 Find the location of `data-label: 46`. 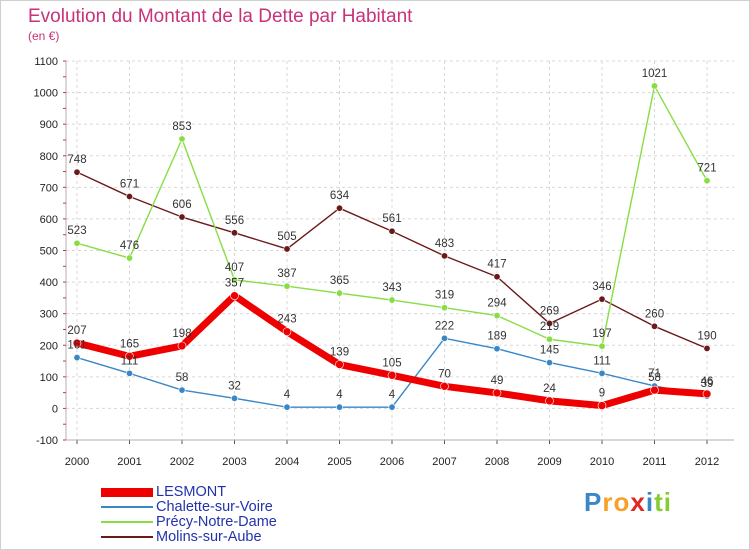

data-label: 46 is located at coordinates (707, 382).